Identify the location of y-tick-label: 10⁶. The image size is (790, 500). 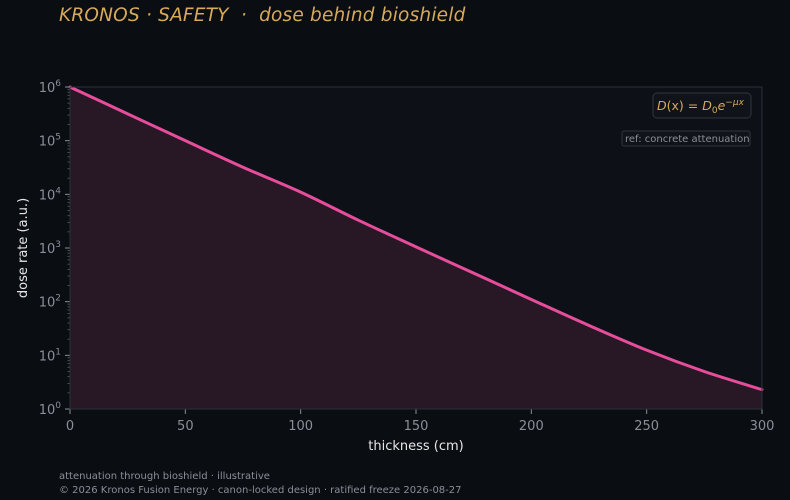
(50, 87).